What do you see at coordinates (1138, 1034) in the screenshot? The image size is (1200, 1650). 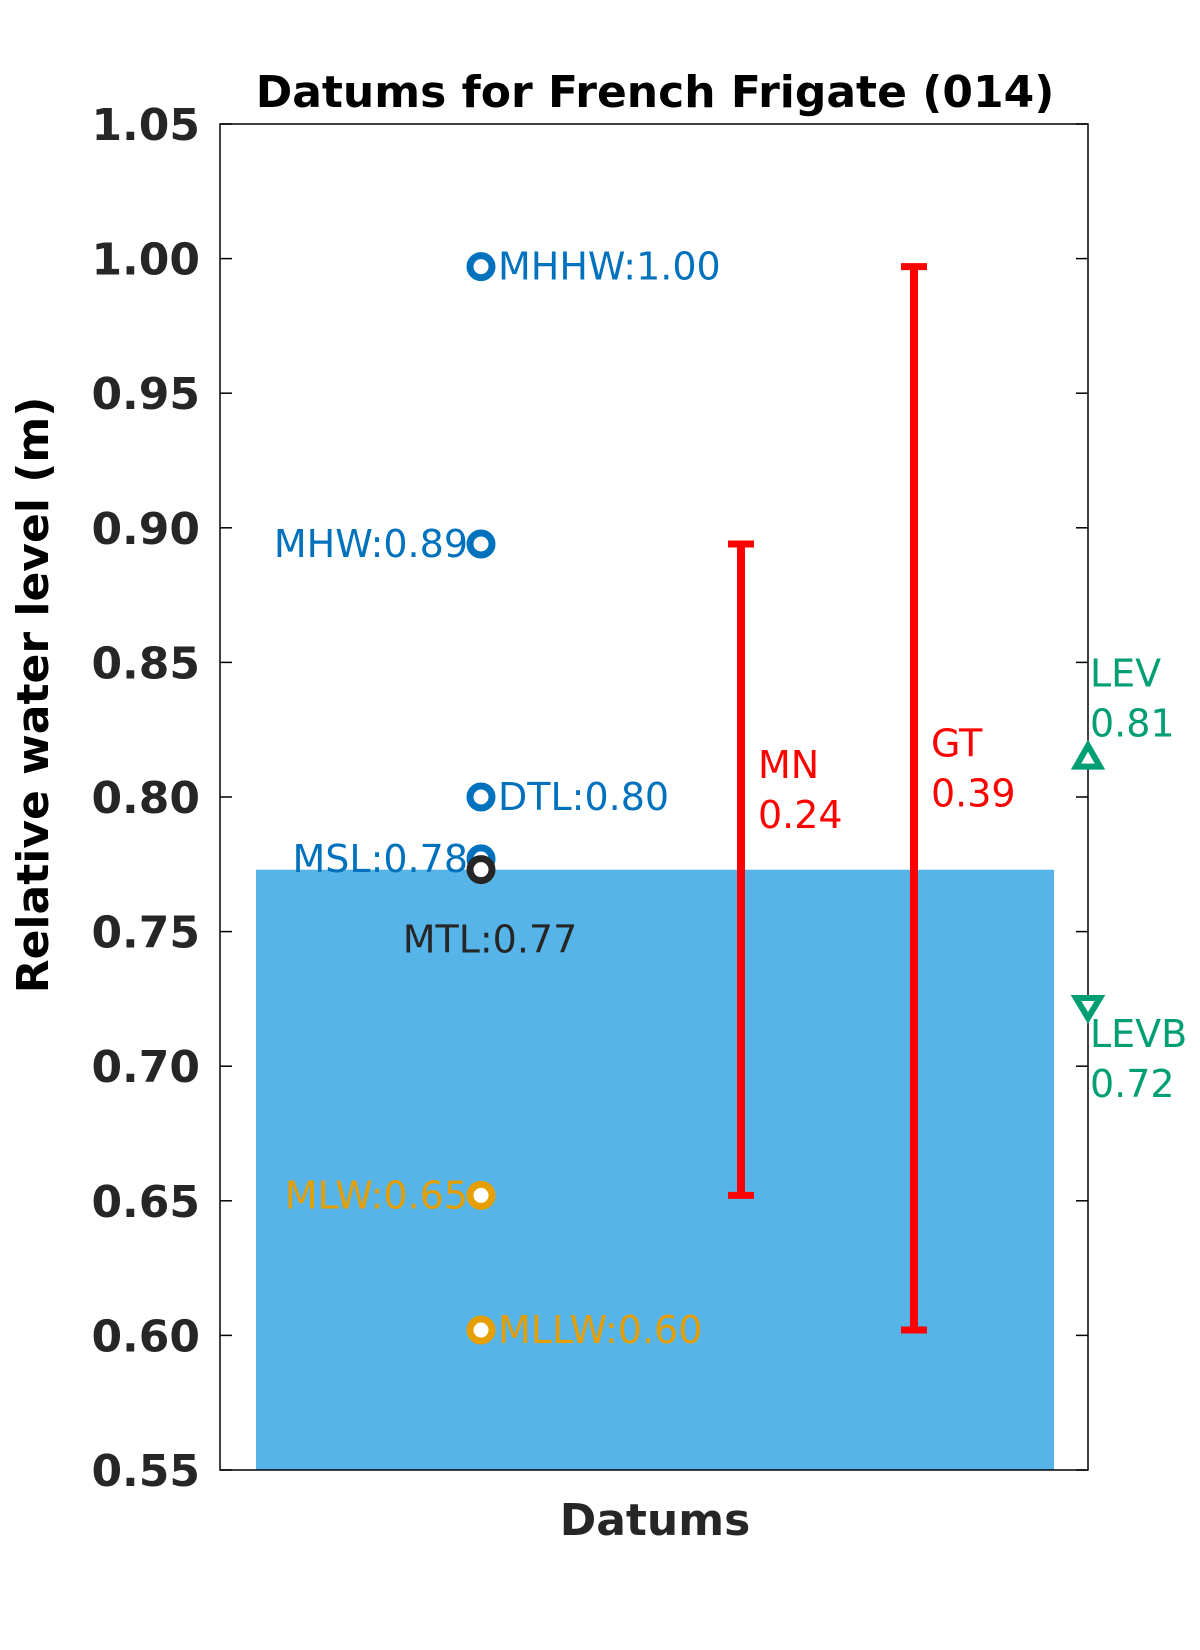 I see `level-name: LEVB` at bounding box center [1138, 1034].